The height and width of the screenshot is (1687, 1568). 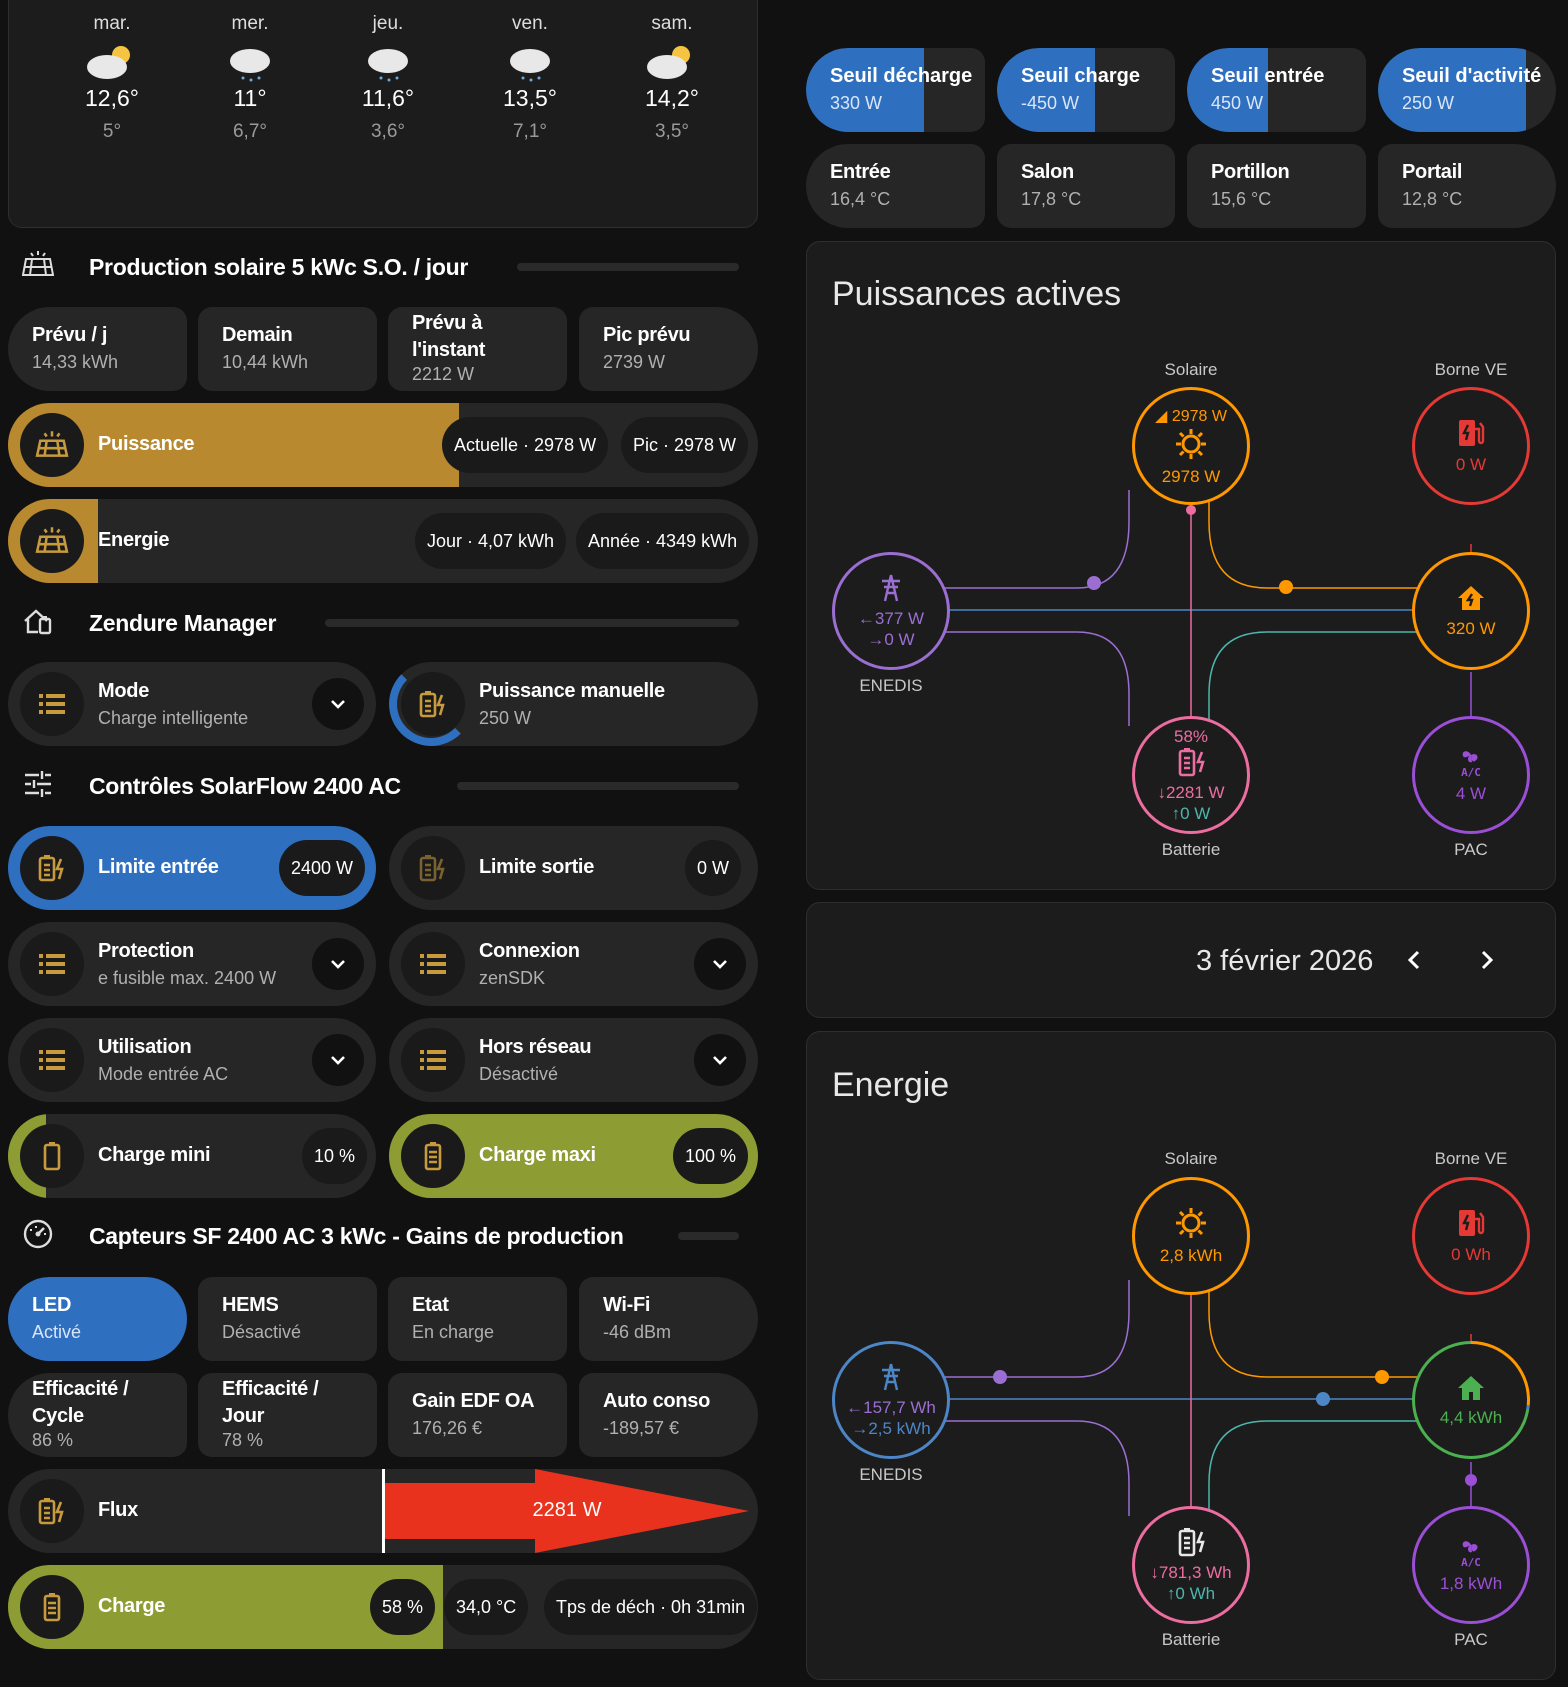 What do you see at coordinates (573, 704) in the screenshot?
I see `manual-power-slider: Puissance manuelle 250 W` at bounding box center [573, 704].